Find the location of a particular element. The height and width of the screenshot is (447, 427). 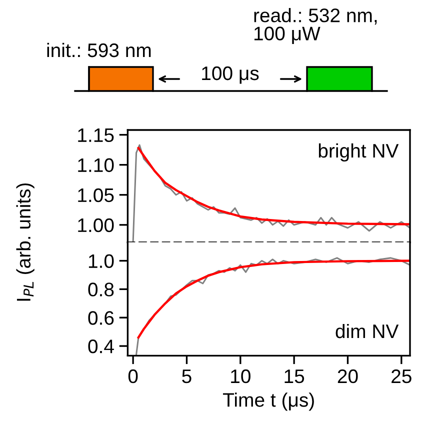

y-tick-label: 0.4 is located at coordinates (101, 347).